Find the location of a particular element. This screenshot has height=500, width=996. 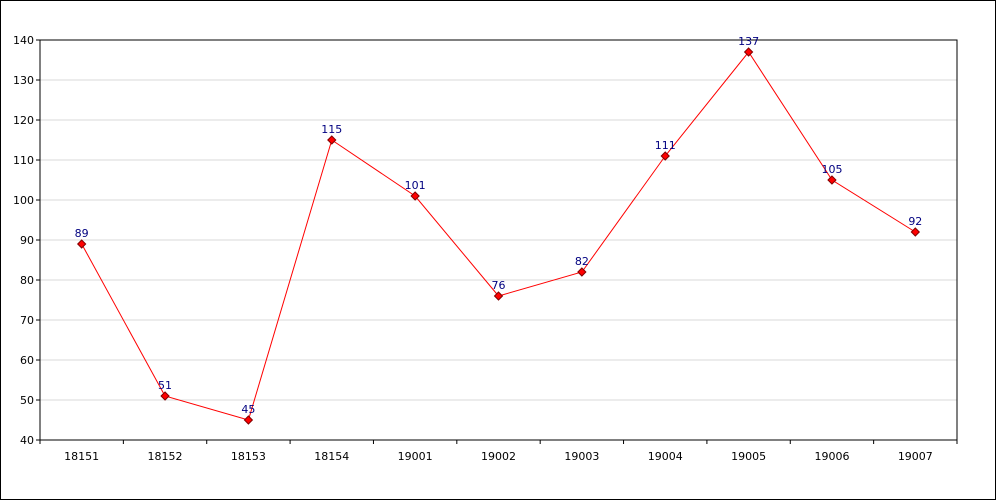

y-tick-label: 60 is located at coordinates (27, 360).